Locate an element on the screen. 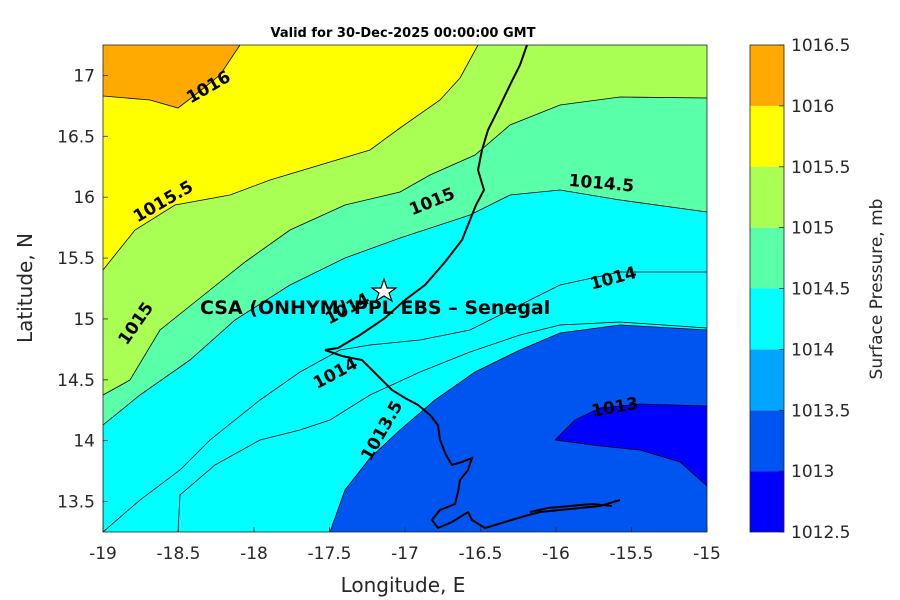 The height and width of the screenshot is (600, 900). y-tick-label: 17 is located at coordinates (84, 76).